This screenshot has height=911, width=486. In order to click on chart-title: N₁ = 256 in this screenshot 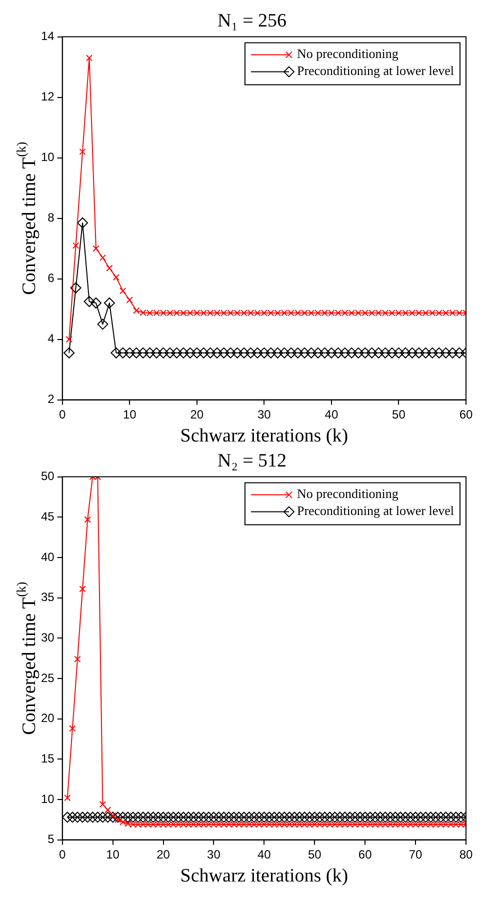, I will do `click(252, 21)`.